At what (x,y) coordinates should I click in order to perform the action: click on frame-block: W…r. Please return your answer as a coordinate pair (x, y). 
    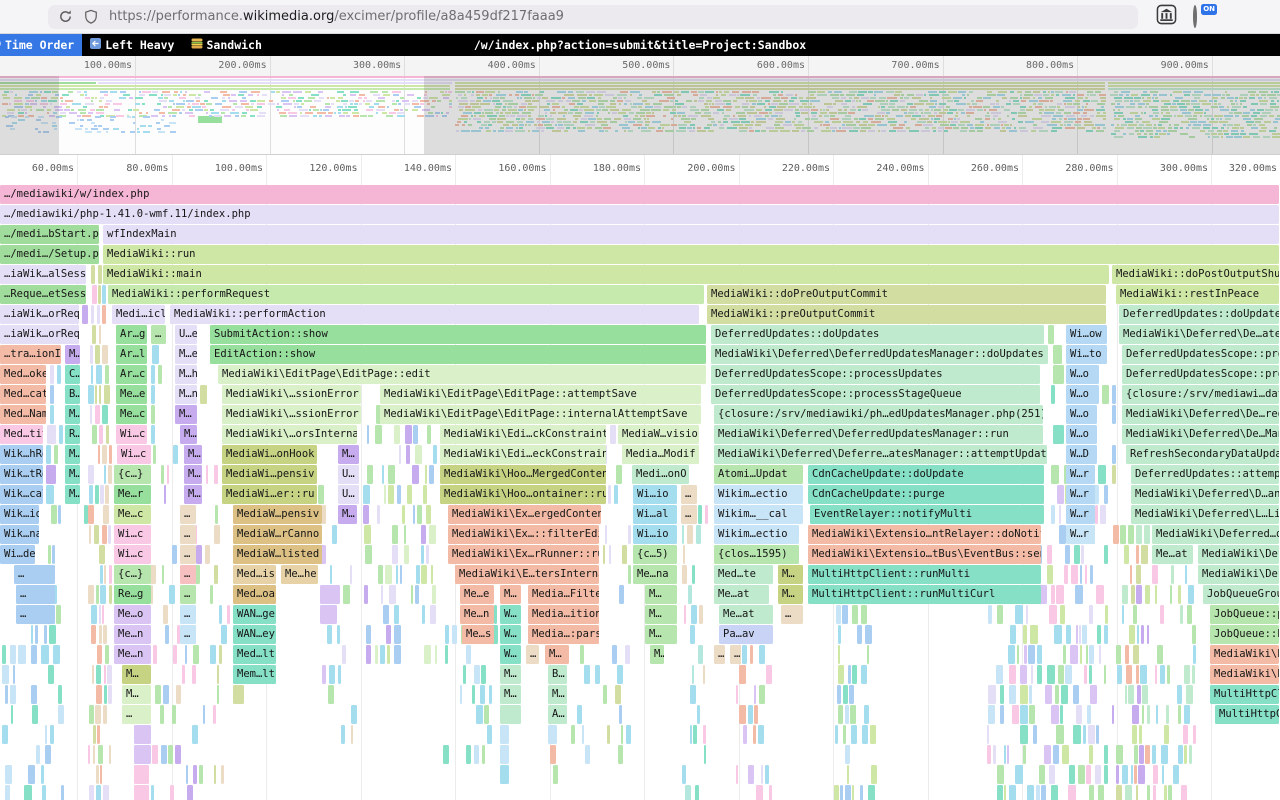
    Looking at the image, I should click on (1080, 474).